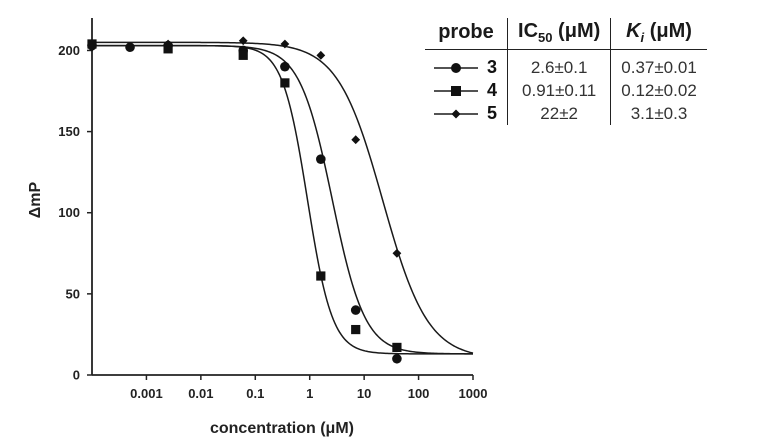  I want to click on y-tick-label: 200, so click(69, 50).